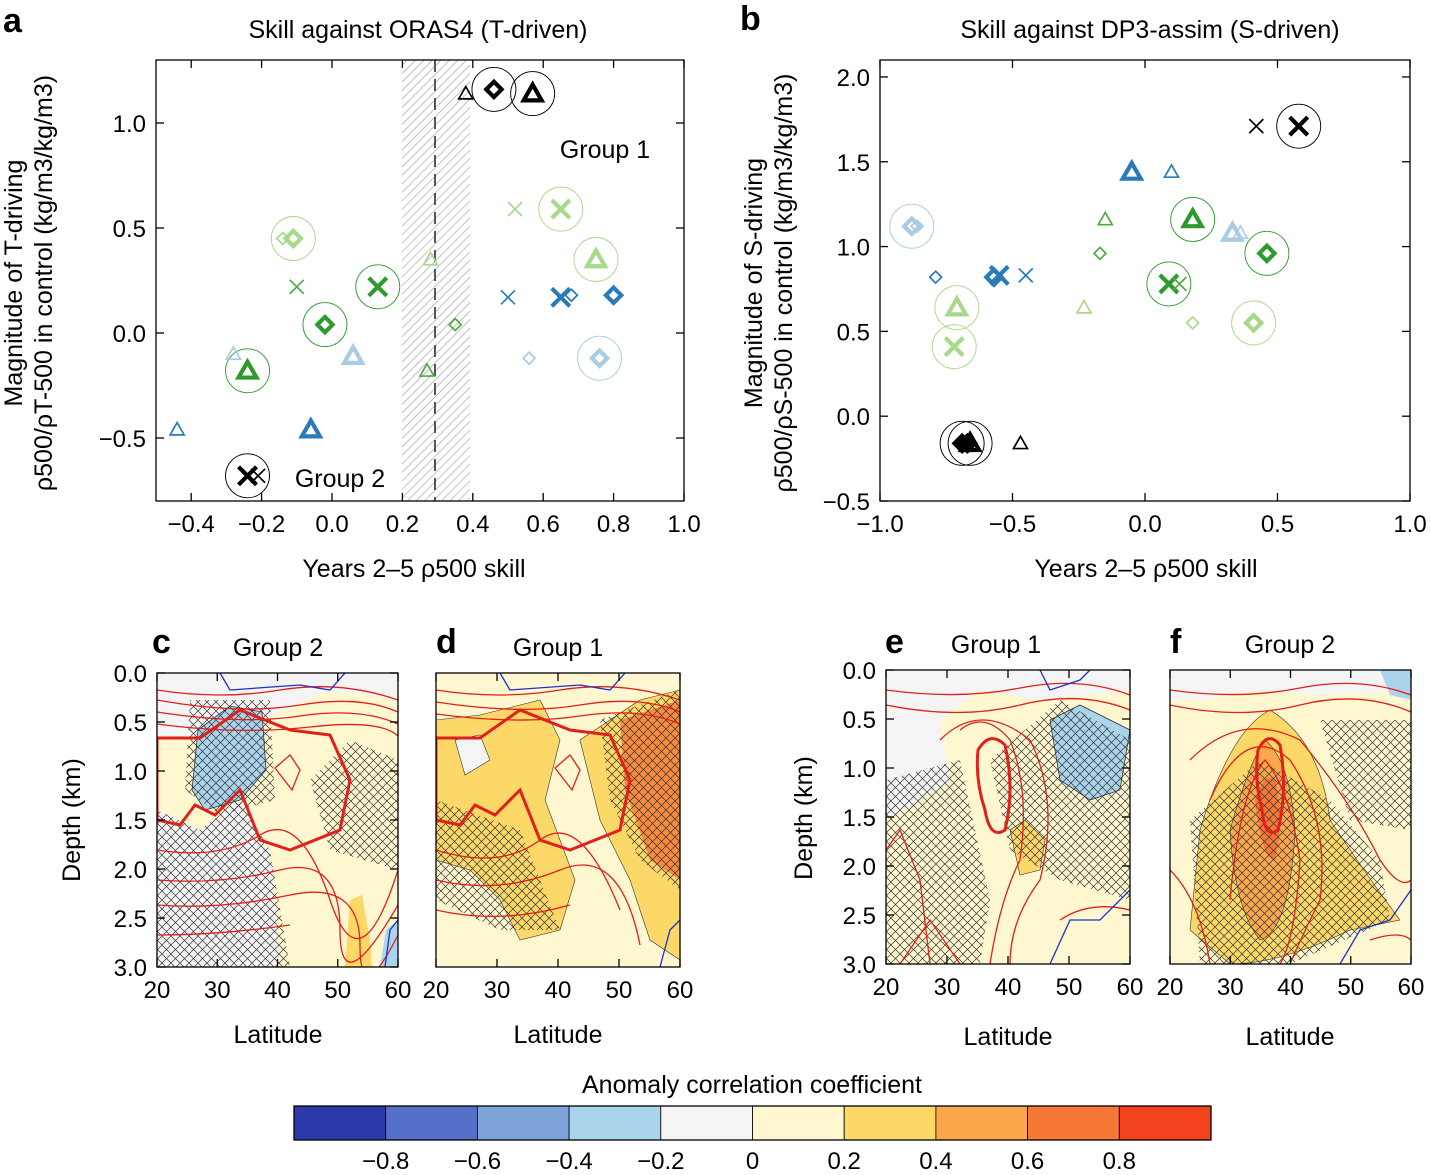 This screenshot has height=1175, width=1430. Describe the element at coordinates (935, 1161) in the screenshot. I see `colorbar-tick-label: 0.4` at that location.